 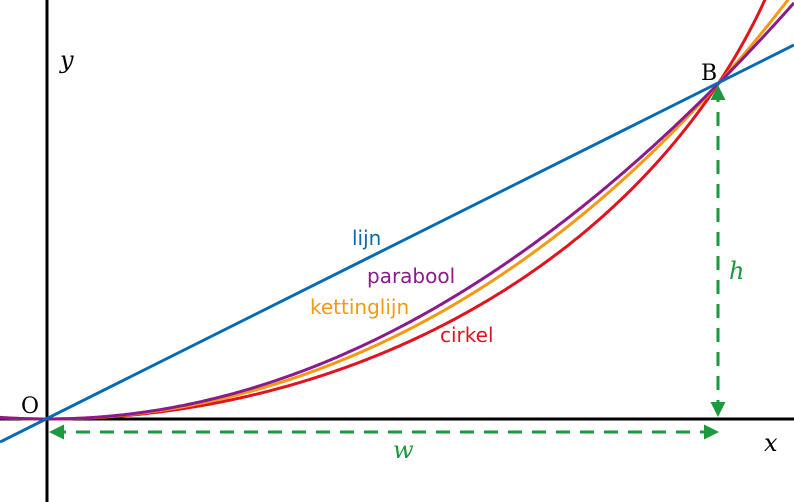 What do you see at coordinates (467, 335) in the screenshot?
I see `cirkel-label: cirkel` at bounding box center [467, 335].